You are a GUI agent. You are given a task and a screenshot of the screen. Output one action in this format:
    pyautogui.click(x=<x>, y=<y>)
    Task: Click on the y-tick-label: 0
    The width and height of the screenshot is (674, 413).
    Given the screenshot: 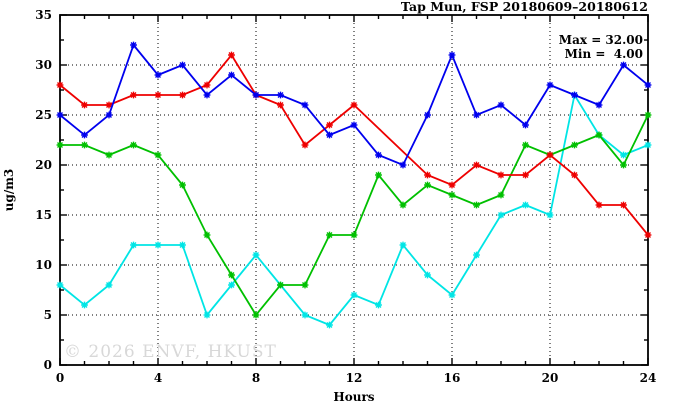 What is the action you would take?
    pyautogui.click(x=48, y=365)
    